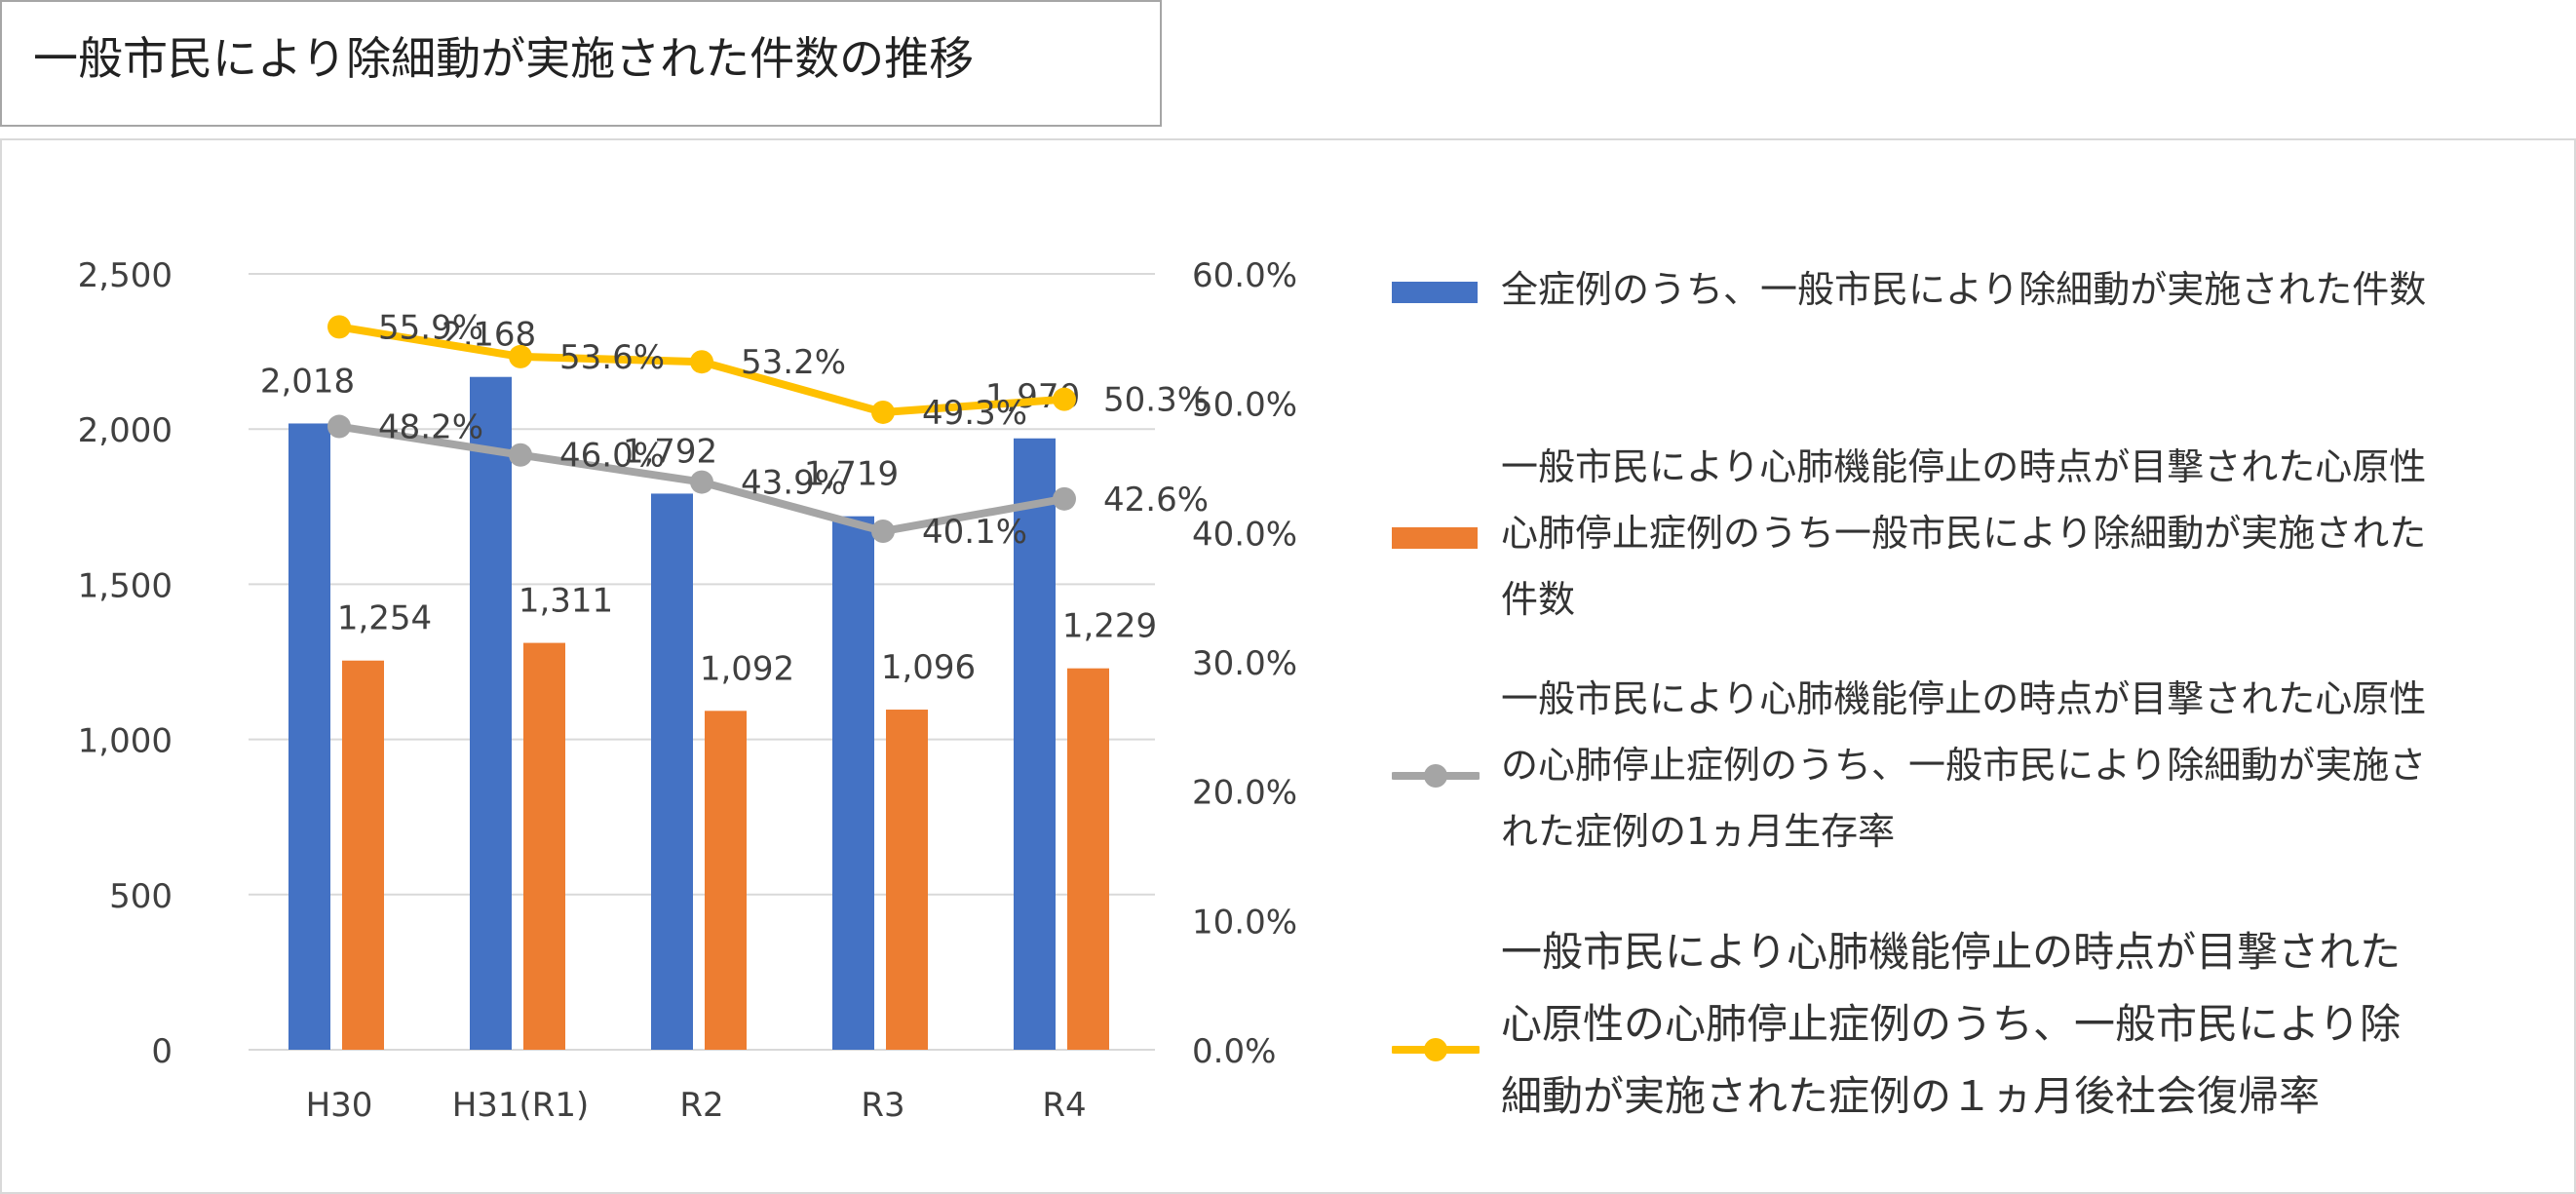 This screenshot has height=1194, width=2576. Describe the element at coordinates (339, 1105) in the screenshot. I see `x-tick-label: H30` at that location.